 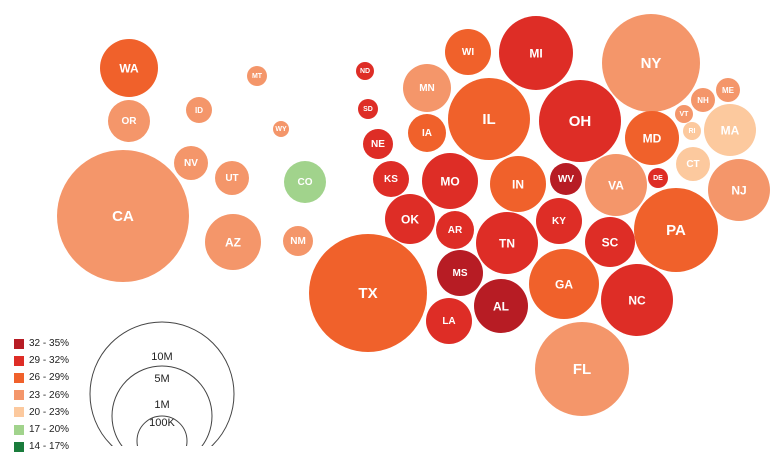 I want to click on state-bubble-fl: FL, so click(x=582, y=369).